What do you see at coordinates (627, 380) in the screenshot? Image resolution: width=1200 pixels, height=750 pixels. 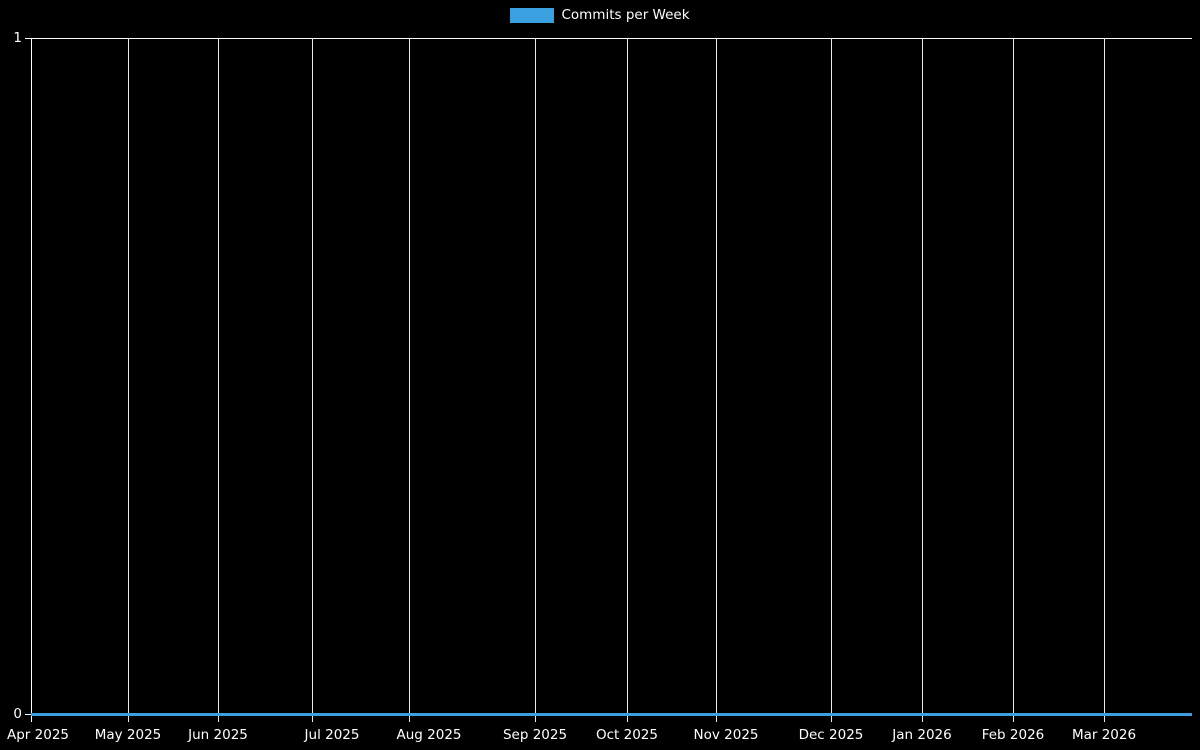 I see `gridline-x-oct-2025` at bounding box center [627, 380].